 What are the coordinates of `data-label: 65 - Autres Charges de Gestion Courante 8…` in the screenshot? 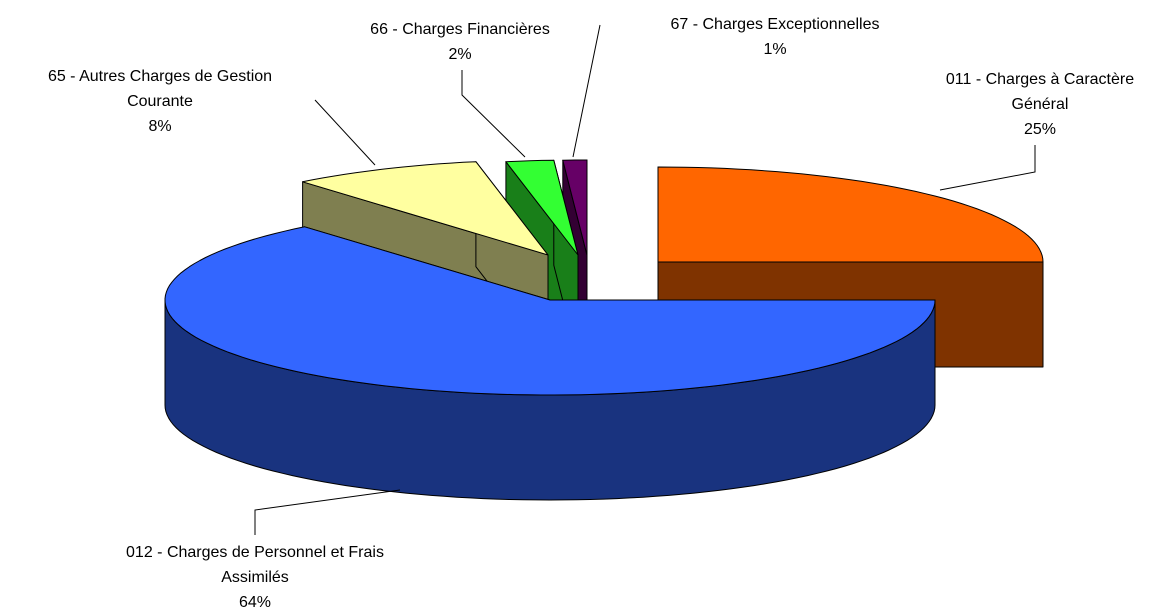 It's located at (160, 101).